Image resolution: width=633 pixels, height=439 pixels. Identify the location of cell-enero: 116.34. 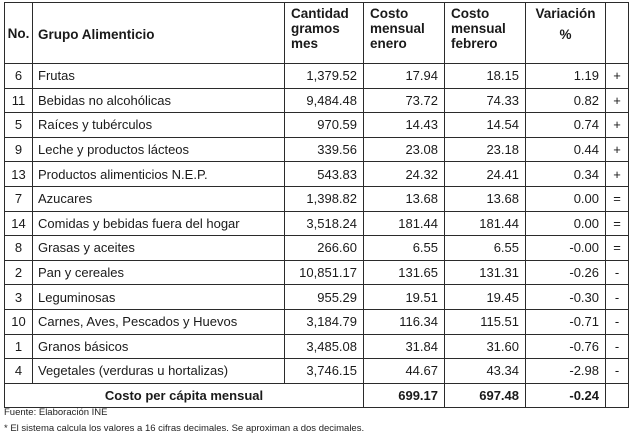
(404, 321).